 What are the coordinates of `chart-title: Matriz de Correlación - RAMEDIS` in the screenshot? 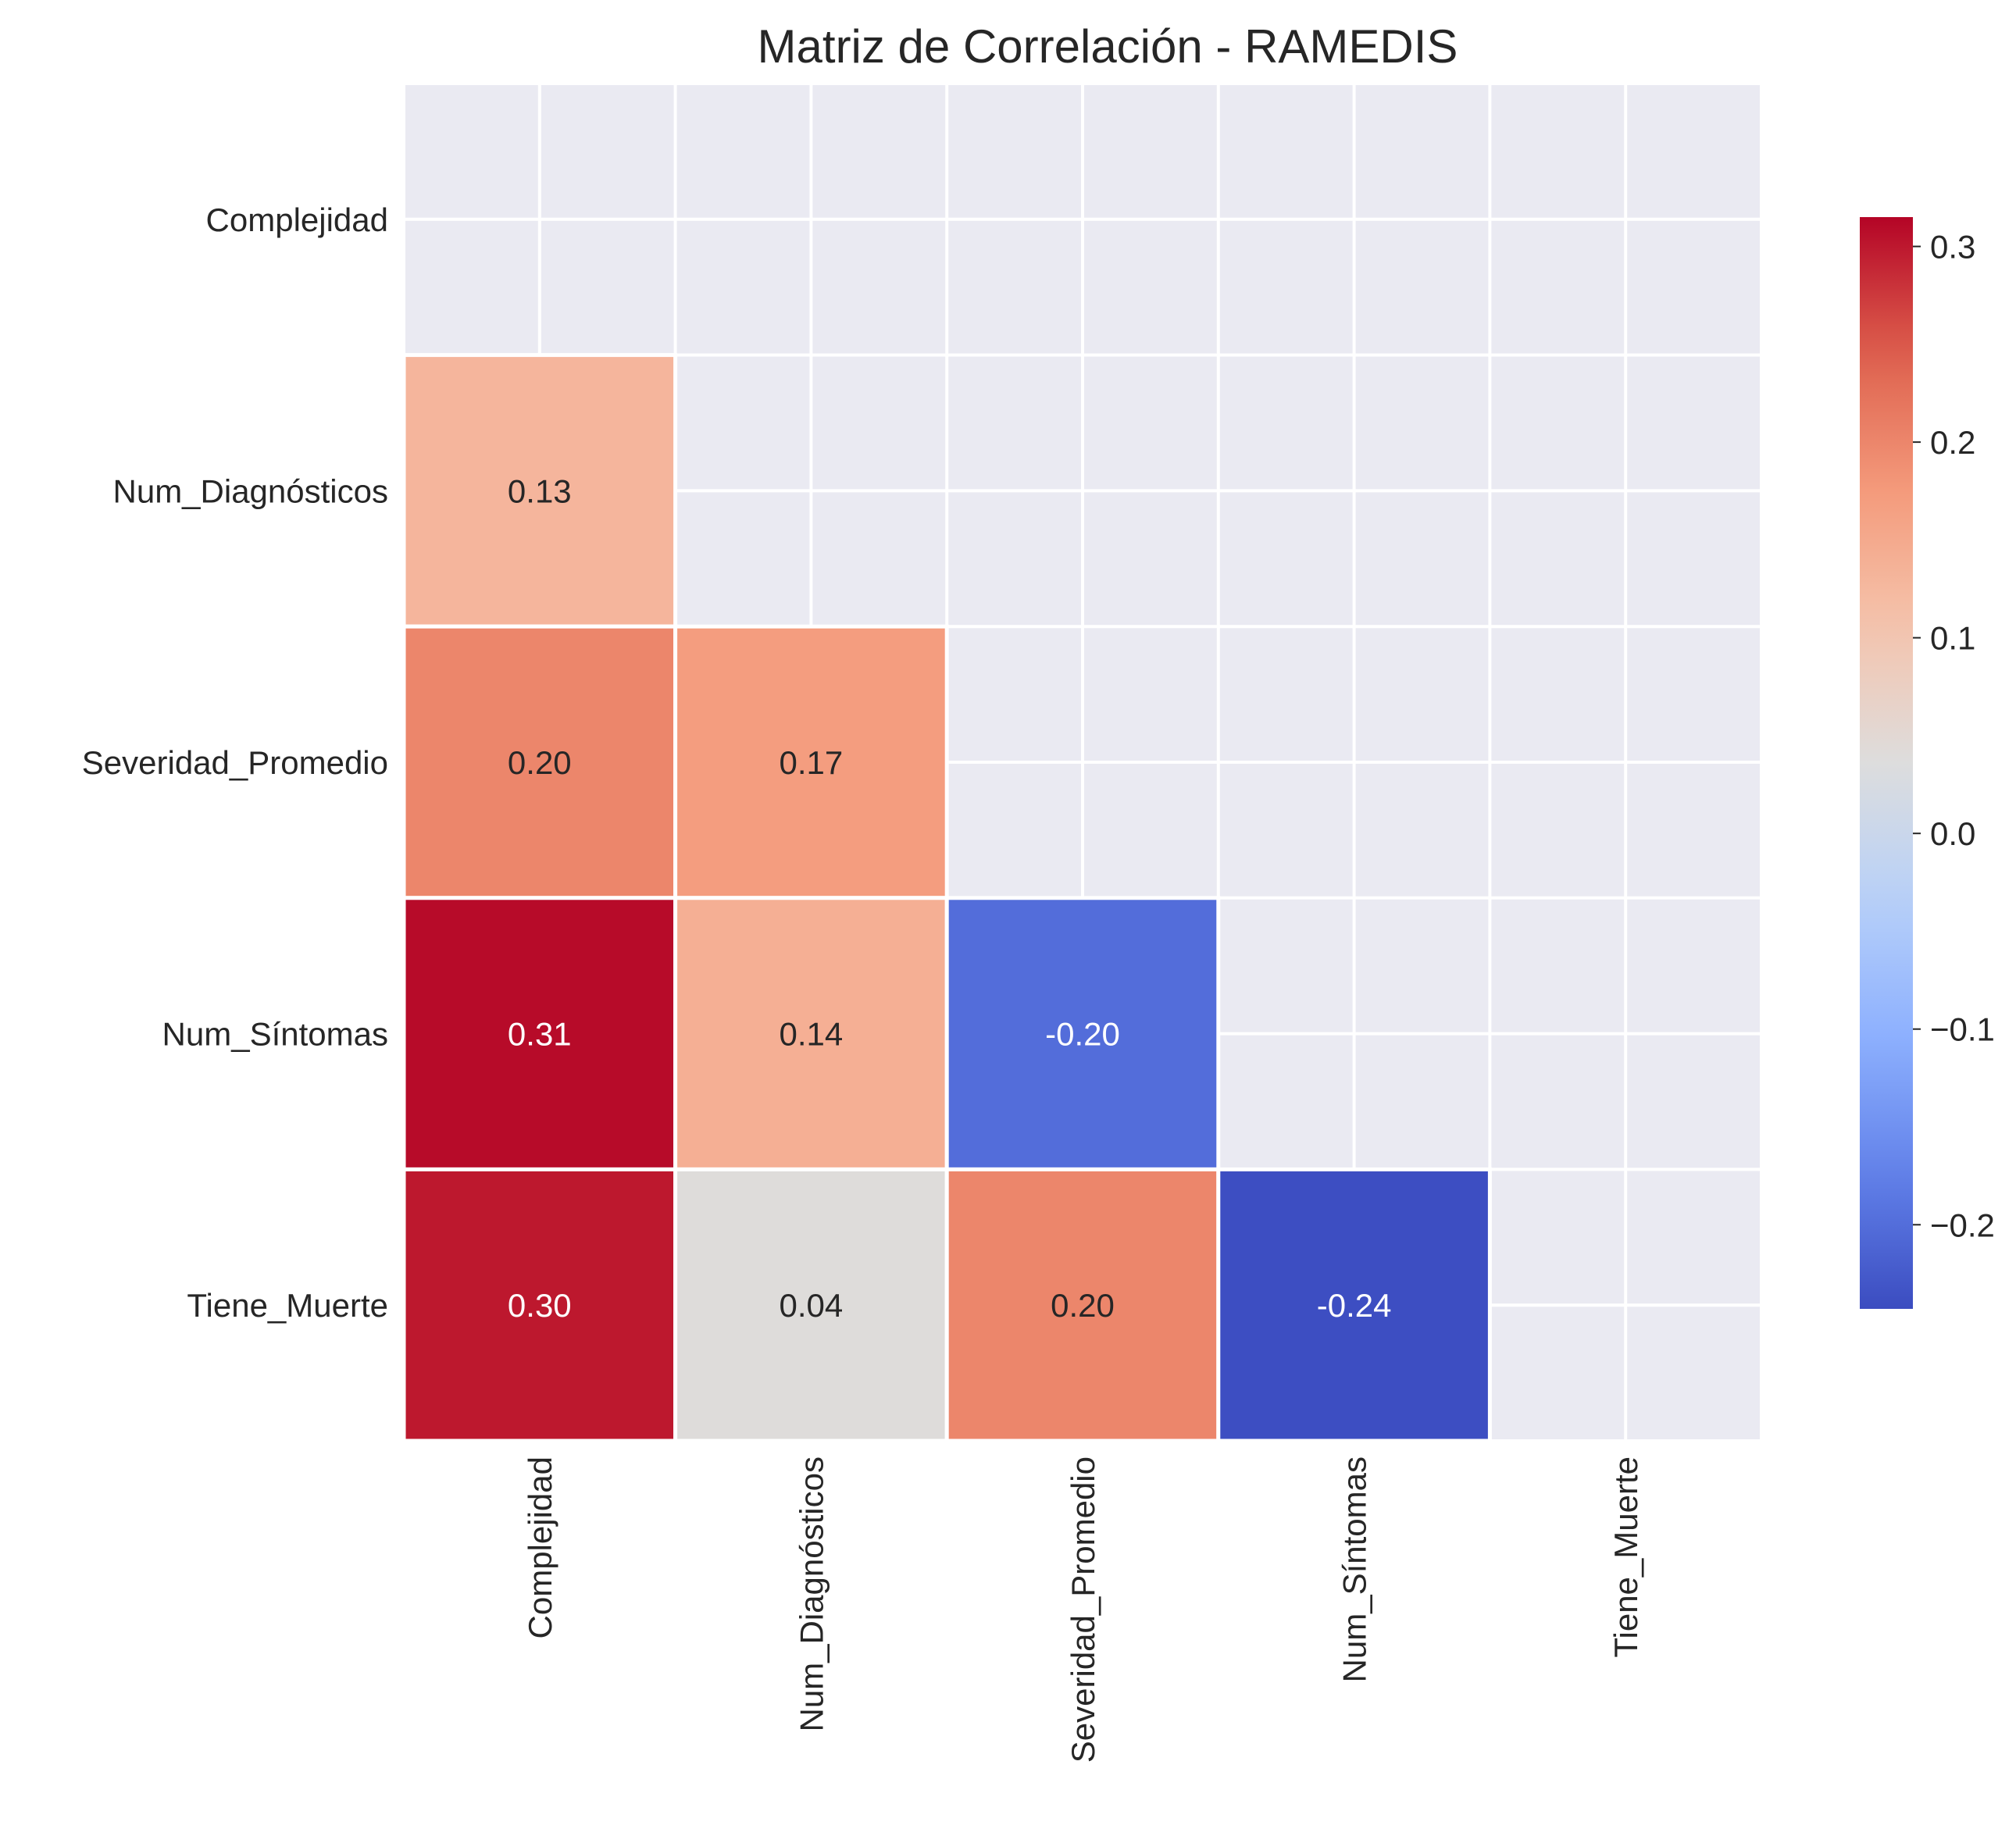 It's located at (1108, 46).